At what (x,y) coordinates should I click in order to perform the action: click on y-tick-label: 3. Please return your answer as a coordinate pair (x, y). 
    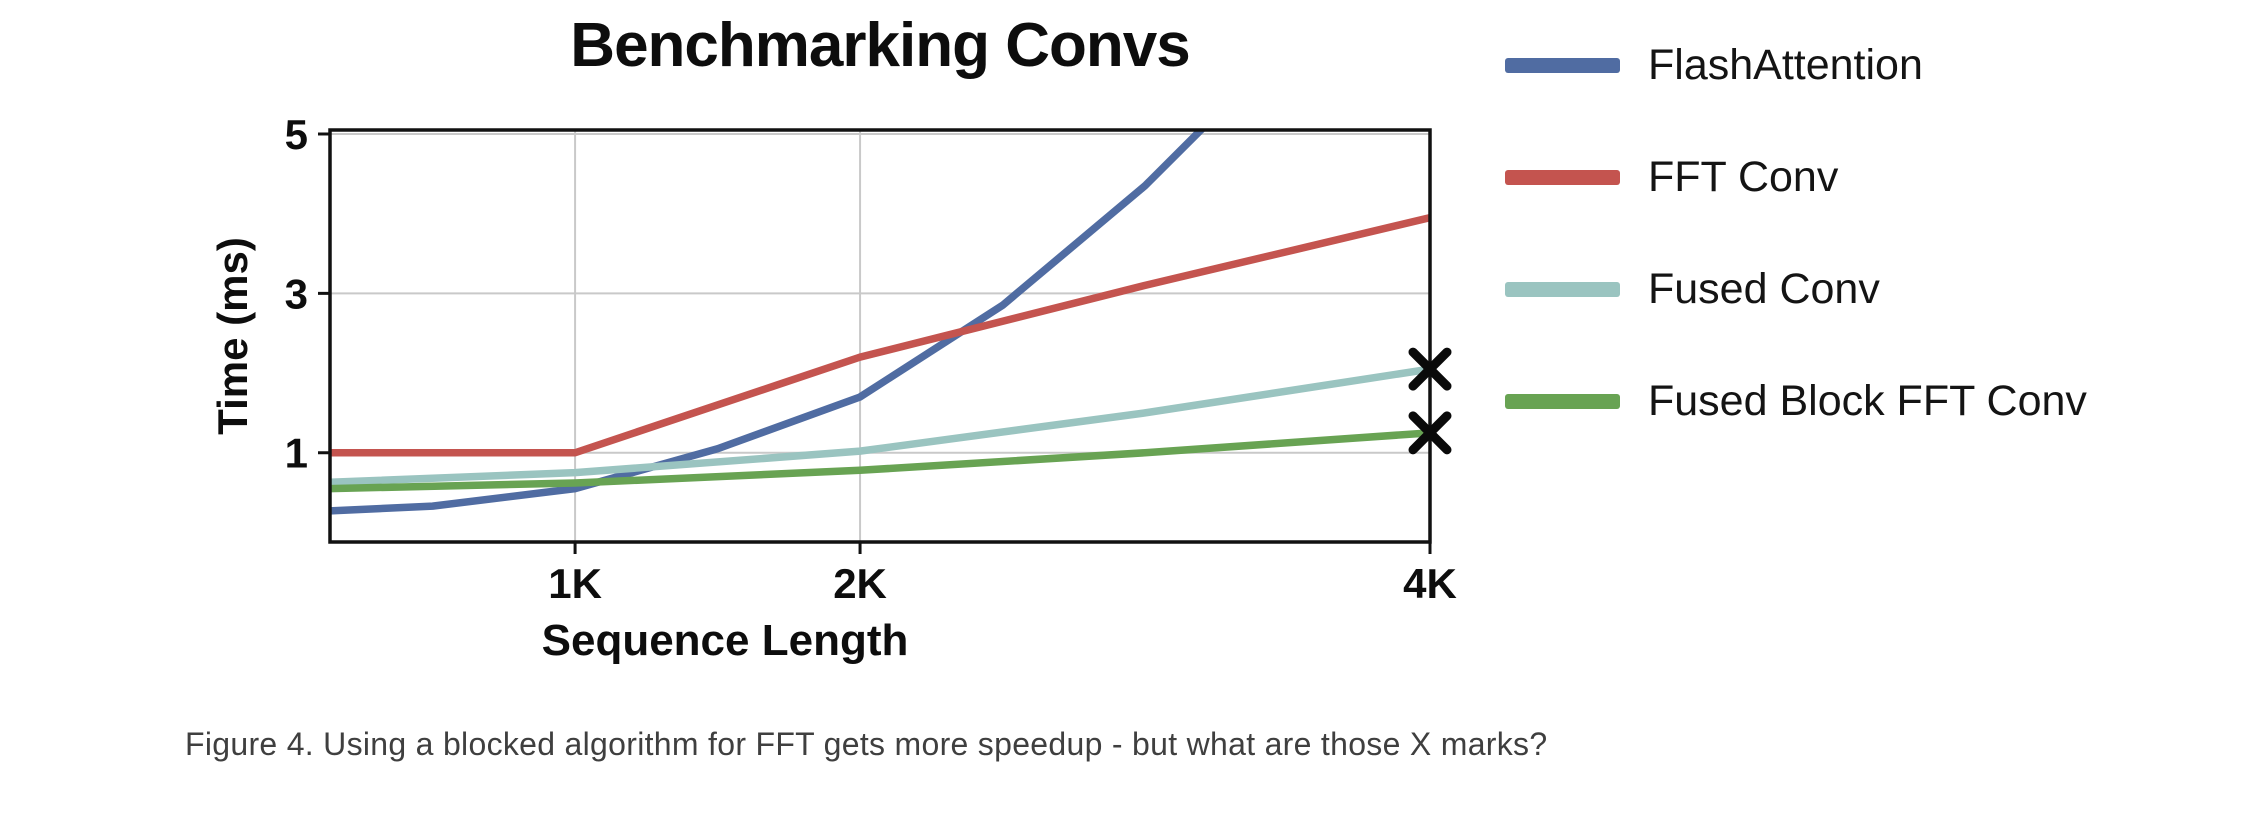
    Looking at the image, I should click on (296, 293).